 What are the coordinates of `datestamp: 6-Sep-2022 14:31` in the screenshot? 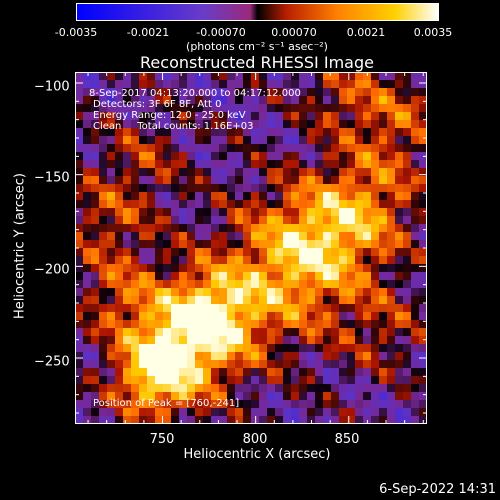 It's located at (437, 489).